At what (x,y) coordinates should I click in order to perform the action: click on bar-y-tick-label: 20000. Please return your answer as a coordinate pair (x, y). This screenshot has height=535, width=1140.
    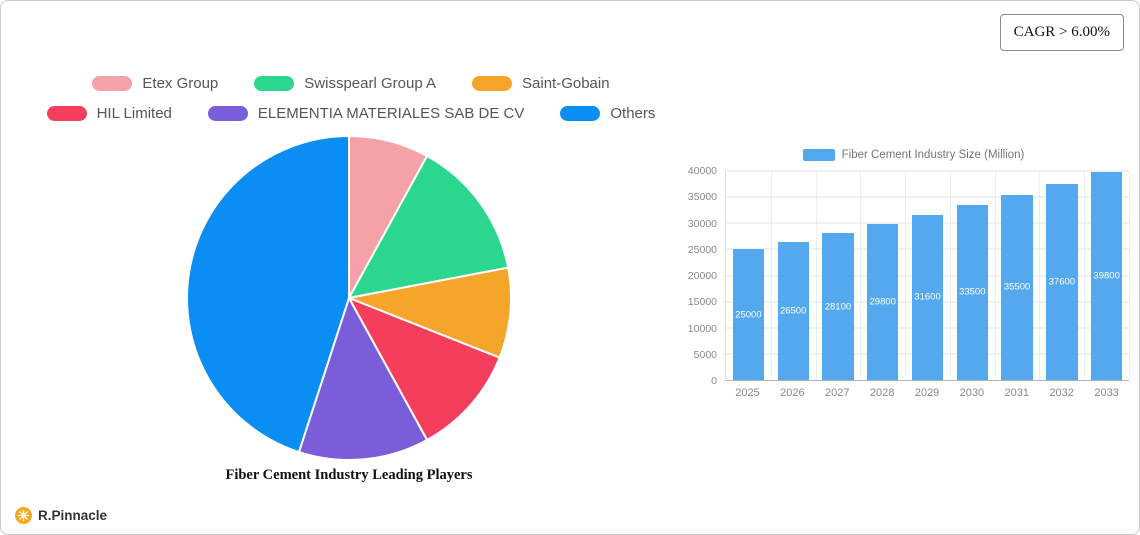
    Looking at the image, I should click on (702, 276).